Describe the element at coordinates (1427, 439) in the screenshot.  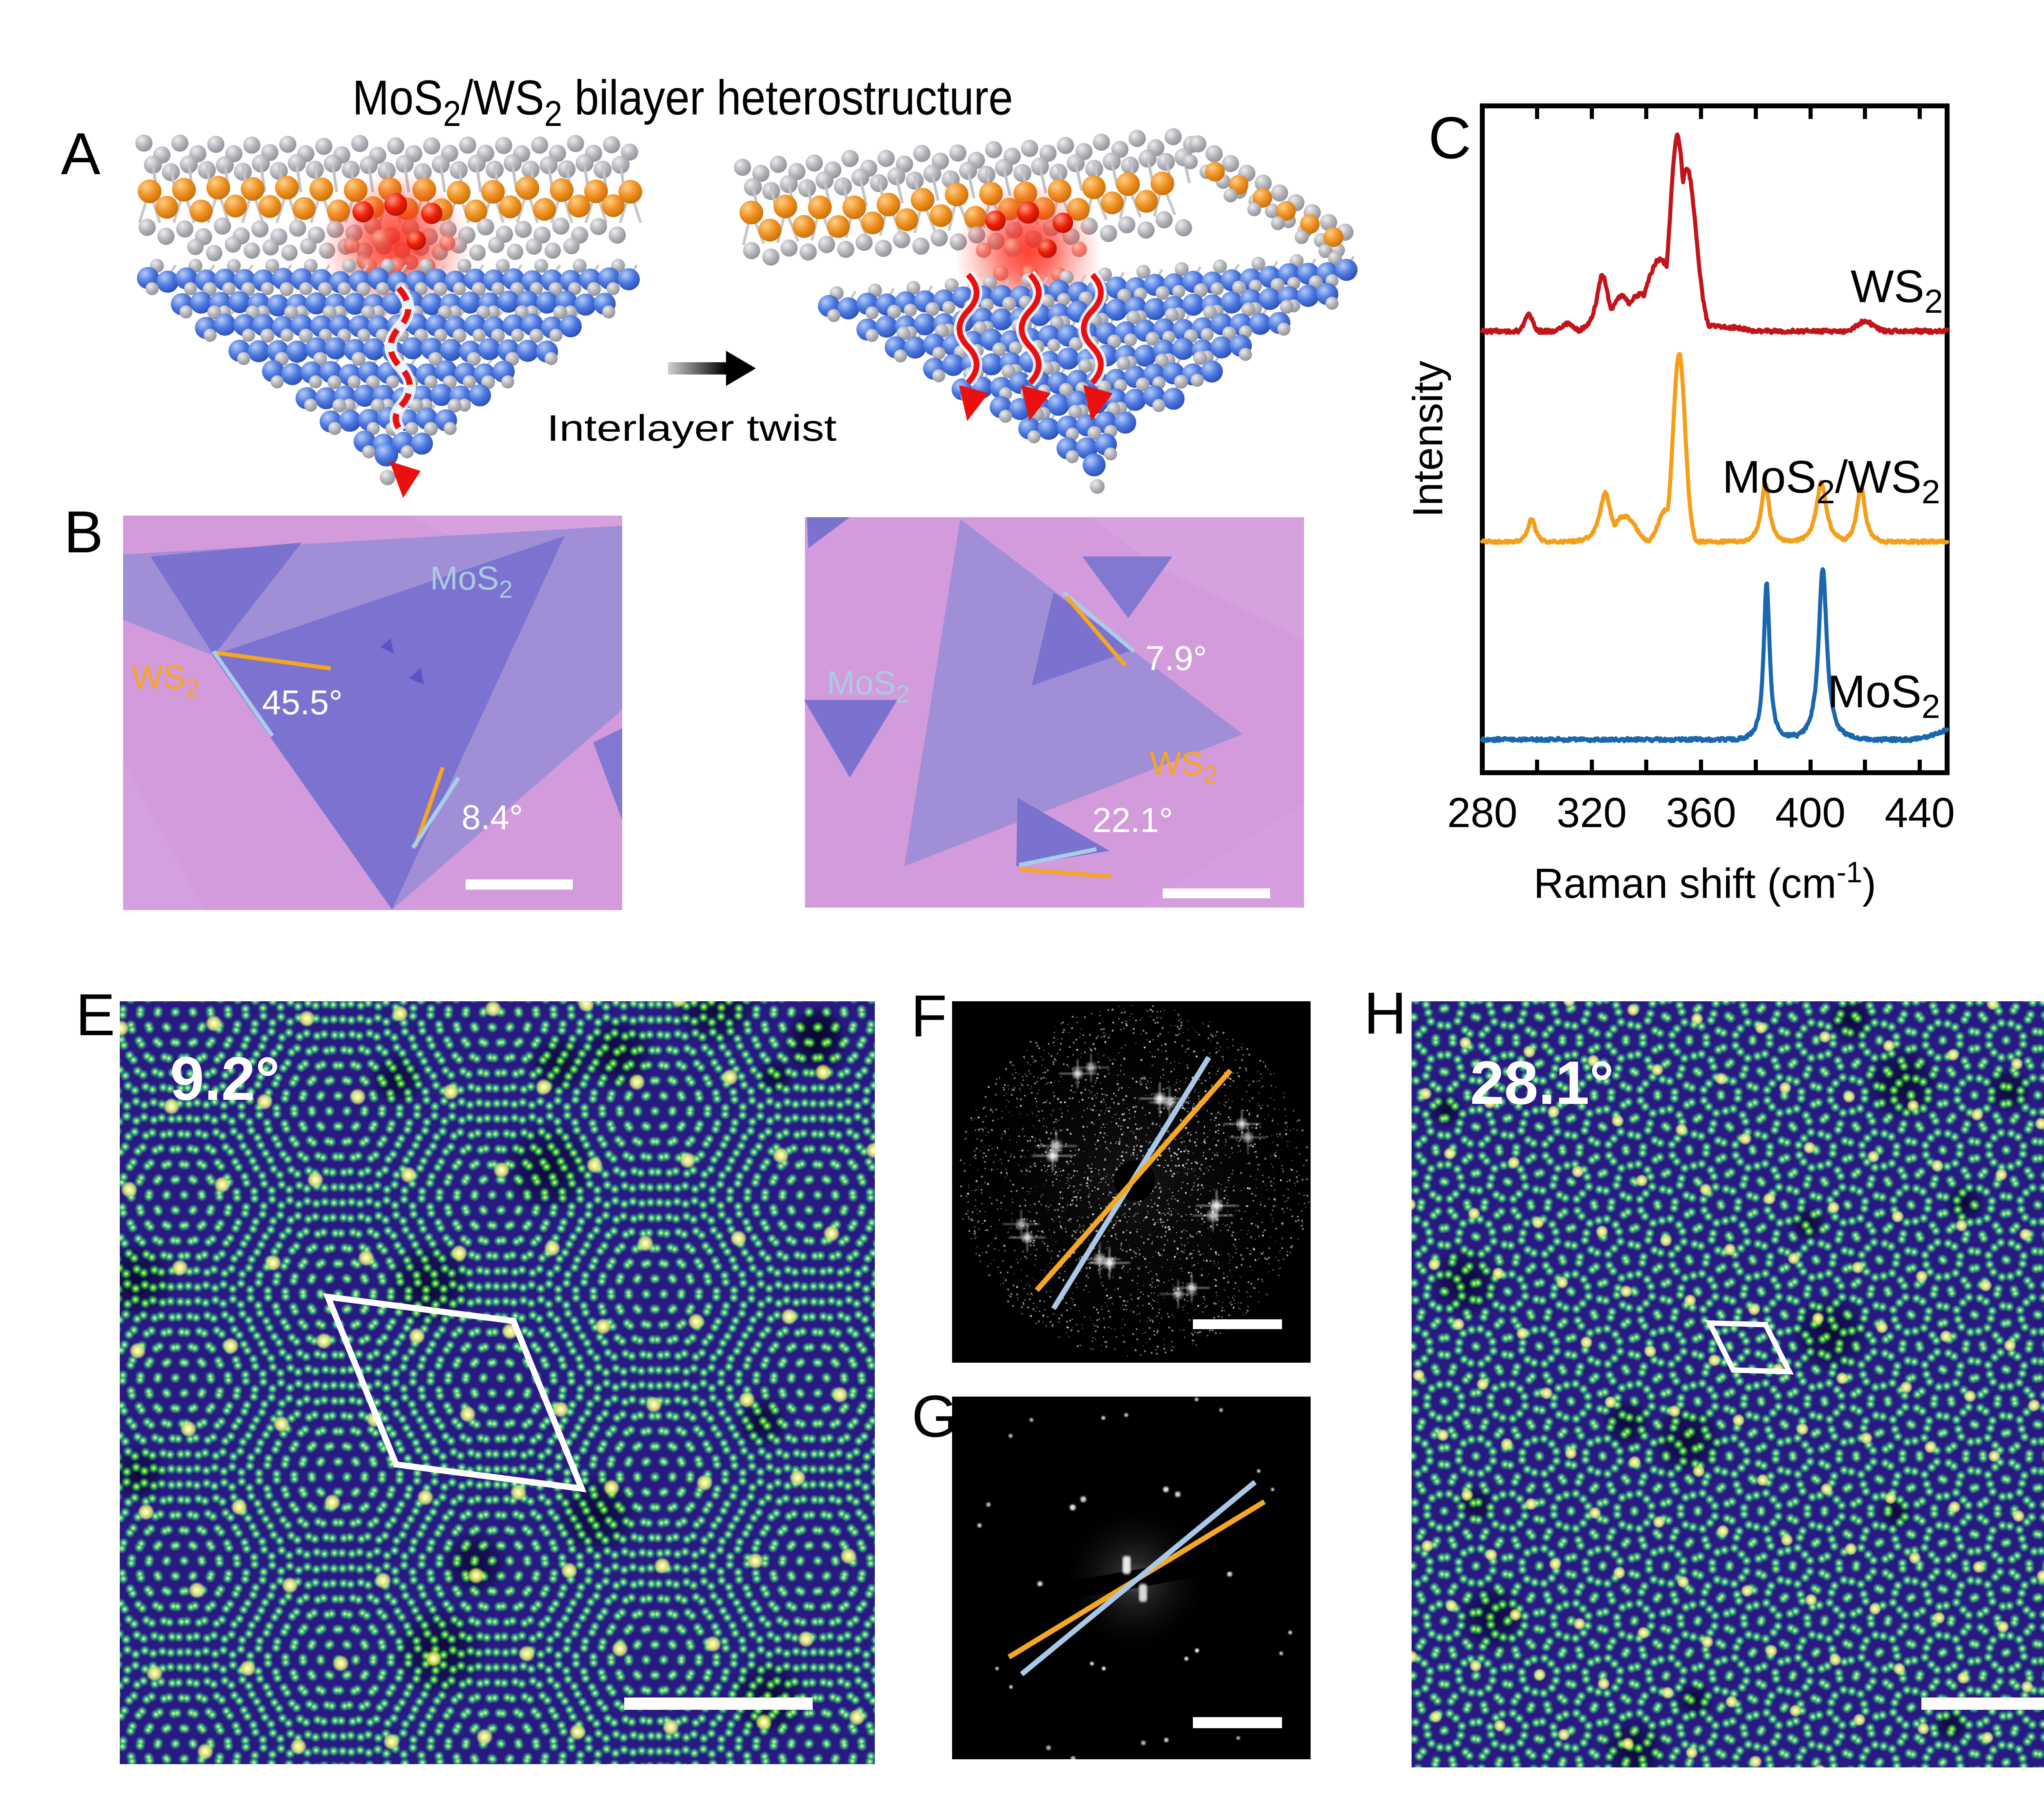
I see `svg-text: Intensity` at that location.